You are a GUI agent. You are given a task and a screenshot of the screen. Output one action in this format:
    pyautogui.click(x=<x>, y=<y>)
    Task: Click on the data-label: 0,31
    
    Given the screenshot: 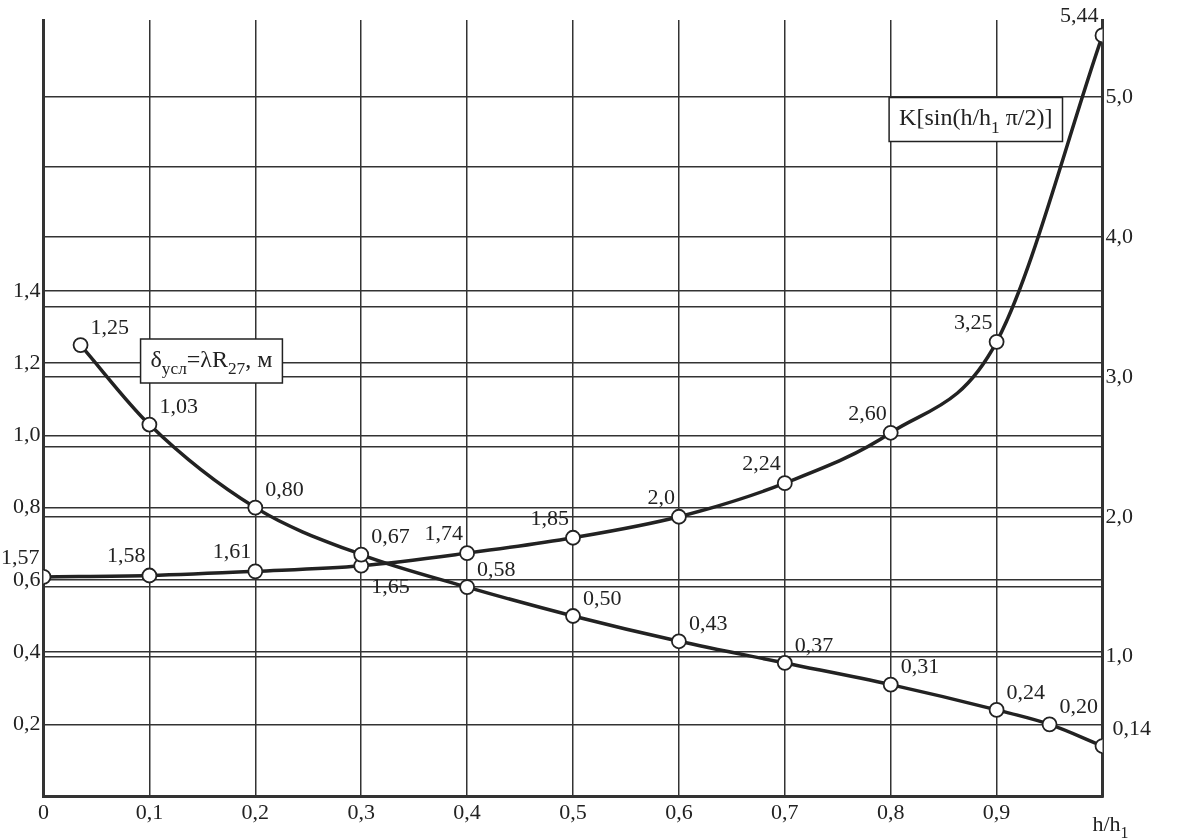 What is the action you would take?
    pyautogui.click(x=920, y=666)
    